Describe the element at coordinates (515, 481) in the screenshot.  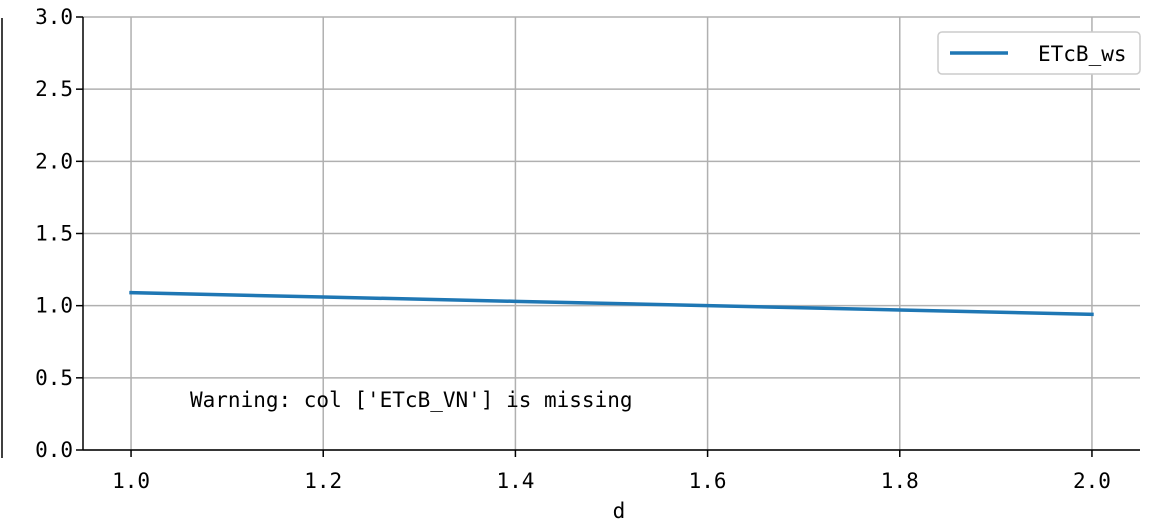
I see `x-tick-label: 1.4` at that location.